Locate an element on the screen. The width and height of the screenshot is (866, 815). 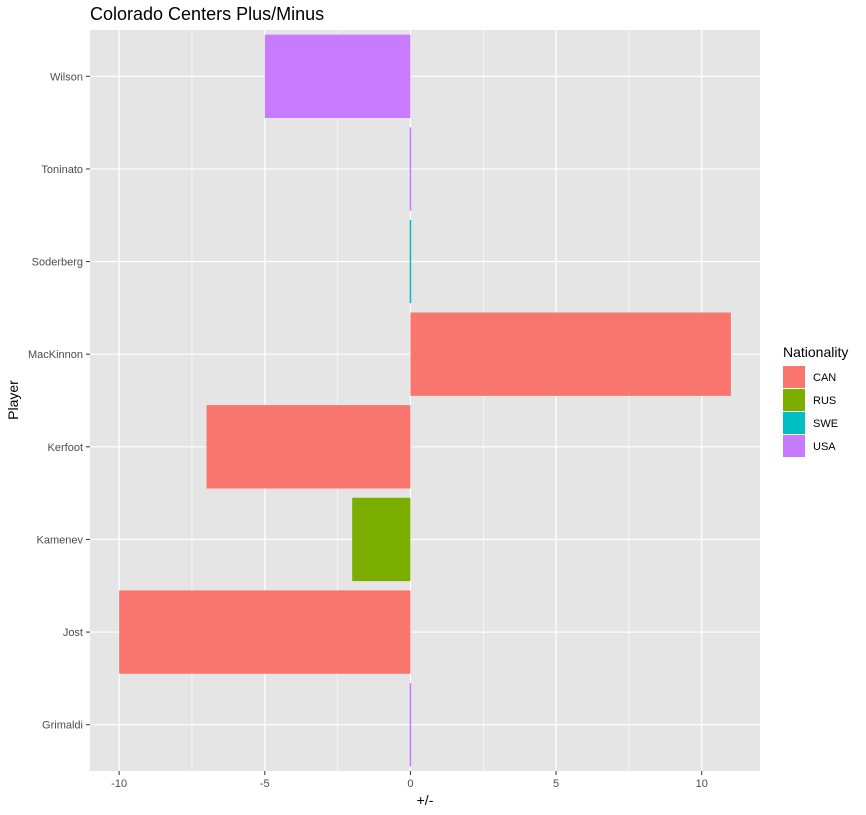
bar-toninato is located at coordinates (410, 169).